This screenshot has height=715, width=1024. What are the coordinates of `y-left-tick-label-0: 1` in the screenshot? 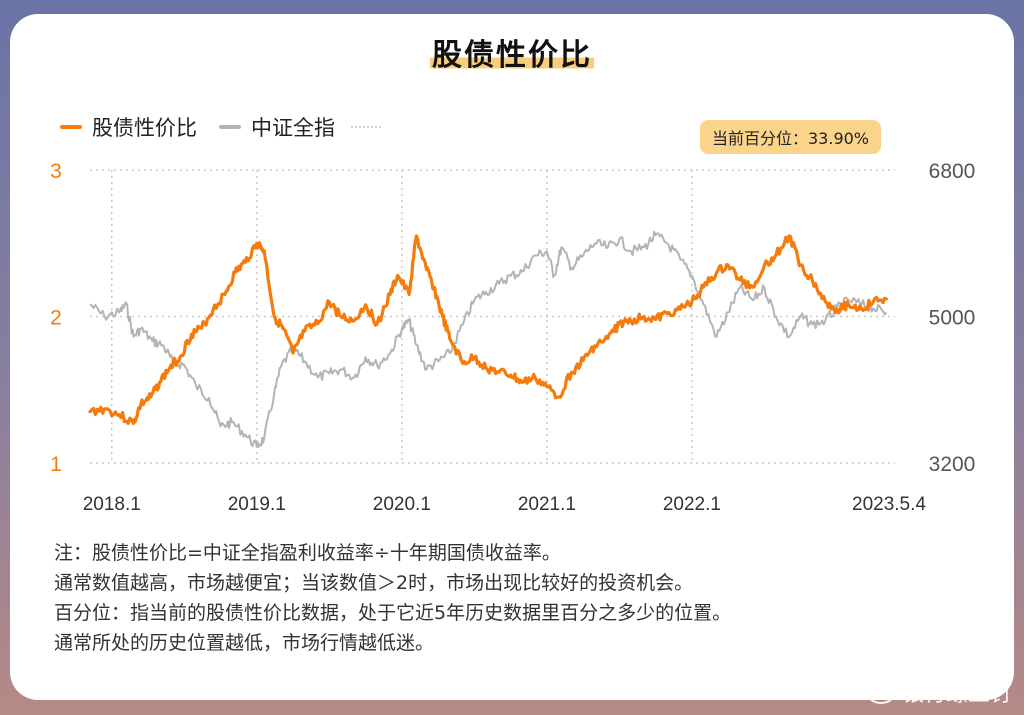 It's located at (56, 464).